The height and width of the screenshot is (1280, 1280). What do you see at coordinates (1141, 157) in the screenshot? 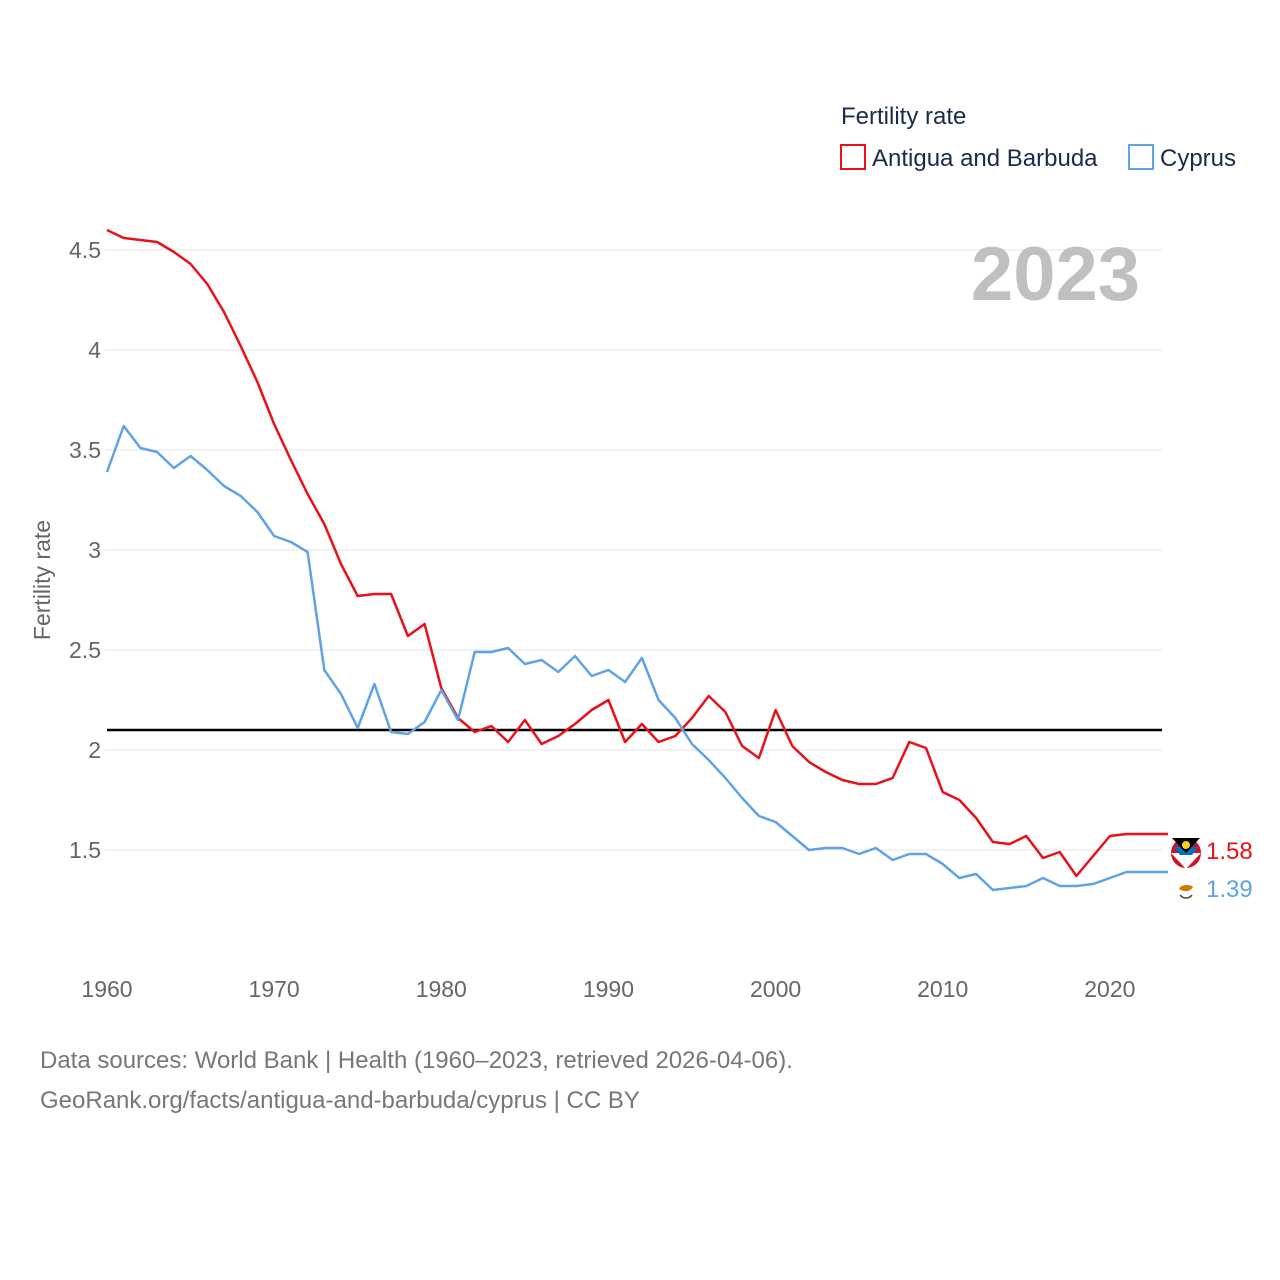
I see `legend-swatch-cyprus` at bounding box center [1141, 157].